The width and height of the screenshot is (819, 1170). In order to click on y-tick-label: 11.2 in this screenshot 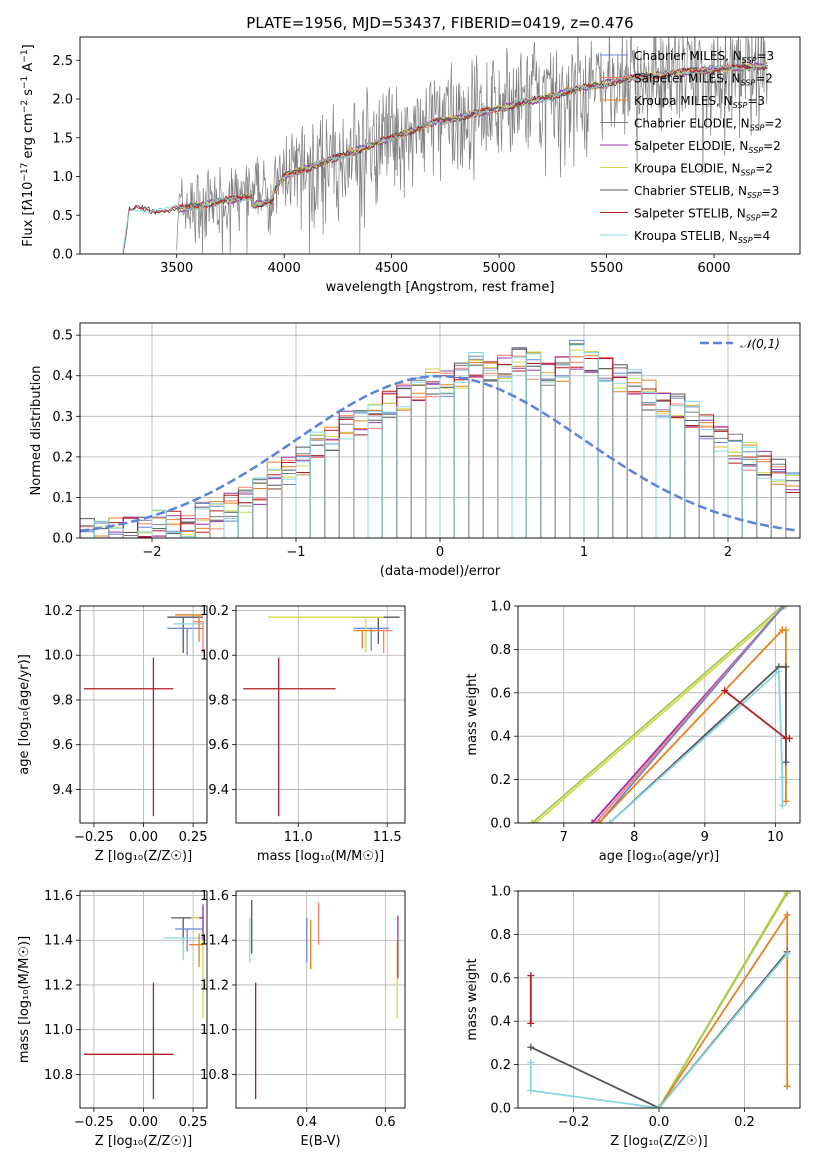, I will do `click(58, 985)`.